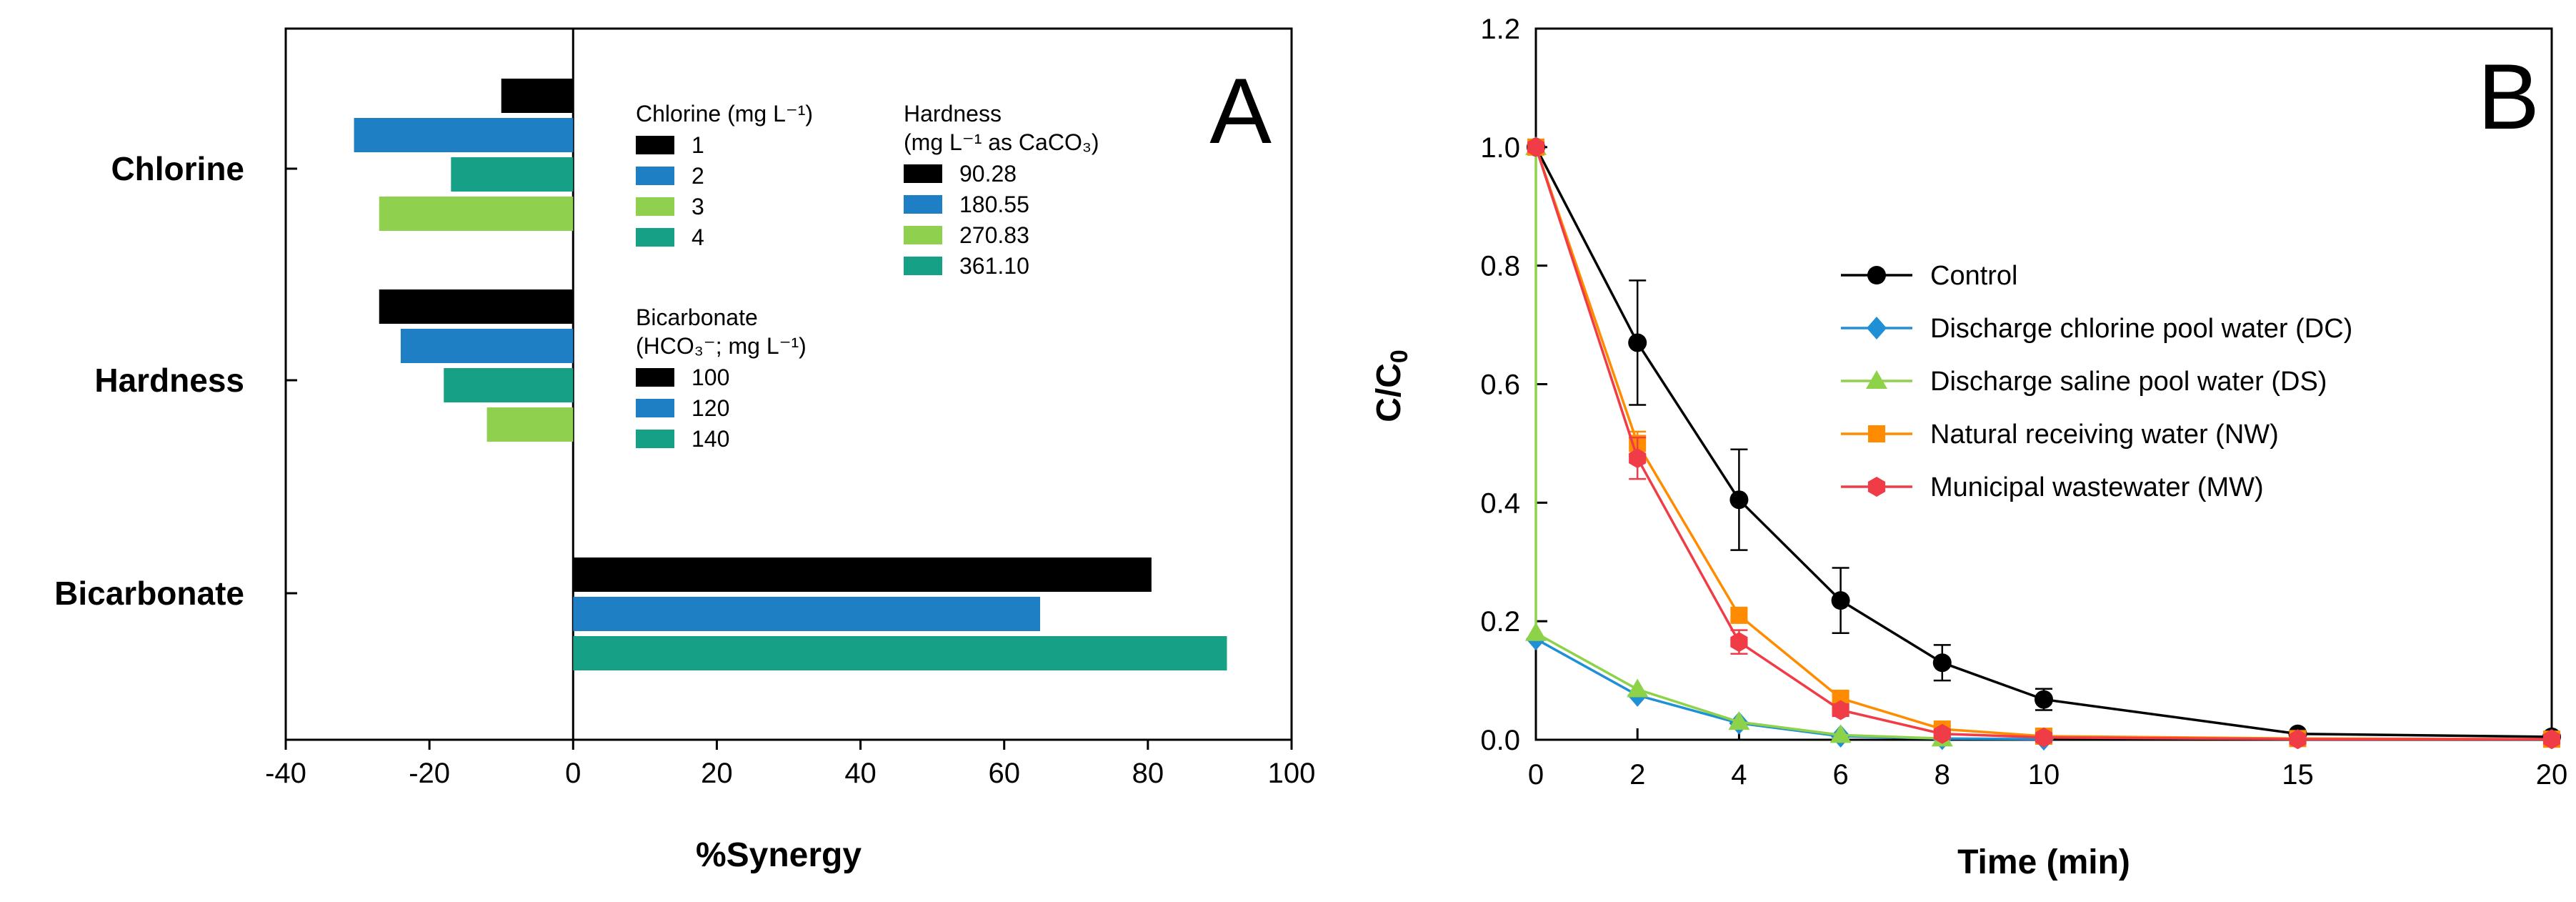  What do you see at coordinates (169, 380) in the screenshot?
I see `category-label: Hardness` at bounding box center [169, 380].